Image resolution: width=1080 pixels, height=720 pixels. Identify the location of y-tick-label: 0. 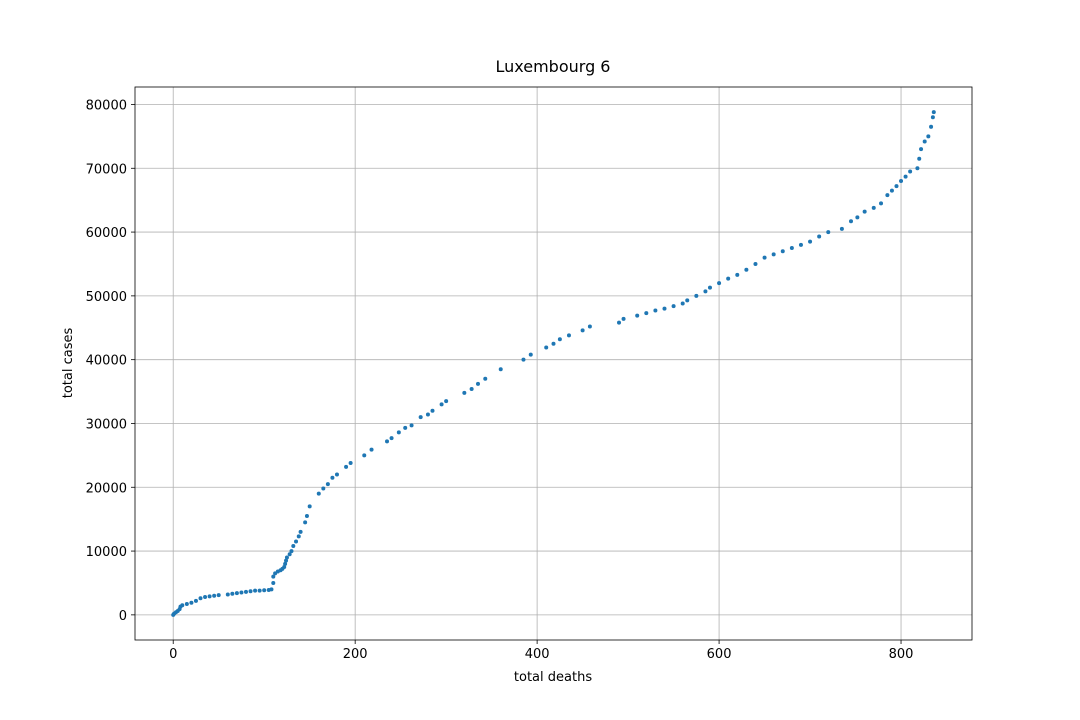
(123, 616).